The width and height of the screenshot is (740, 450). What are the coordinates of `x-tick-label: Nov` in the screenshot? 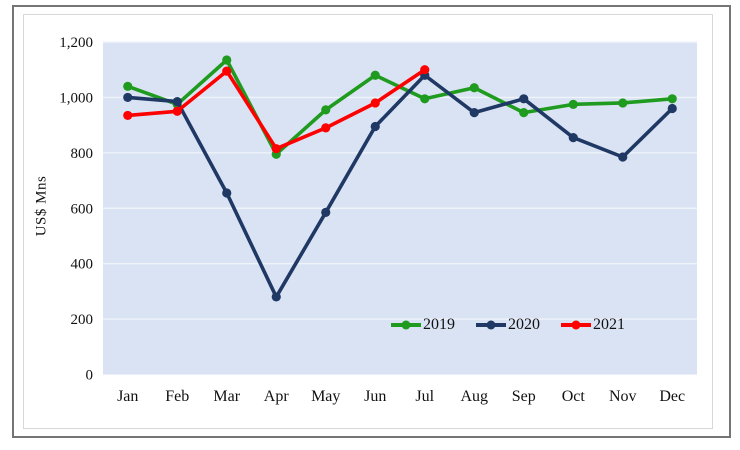 It's located at (623, 396).